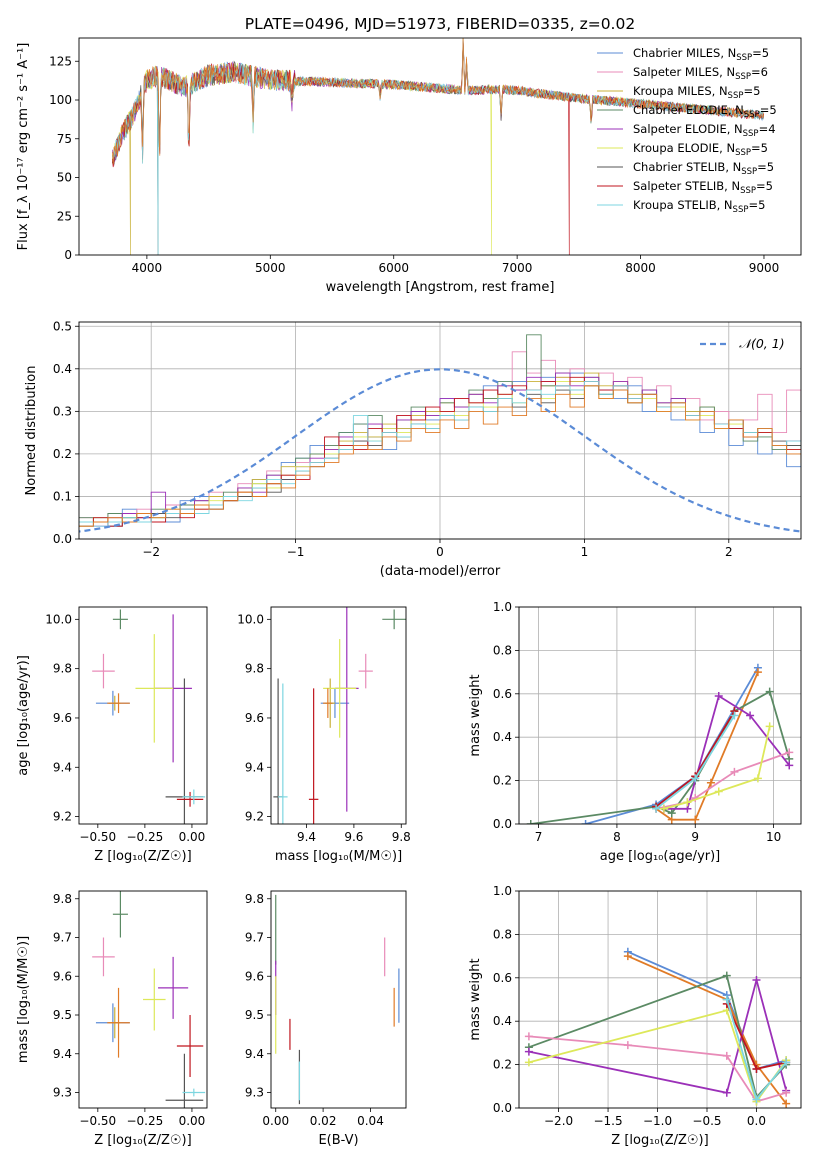  Describe the element at coordinates (700, 149) in the screenshot. I see `legend-label: Kroupa ELODIE, NSSP=5` at that location.